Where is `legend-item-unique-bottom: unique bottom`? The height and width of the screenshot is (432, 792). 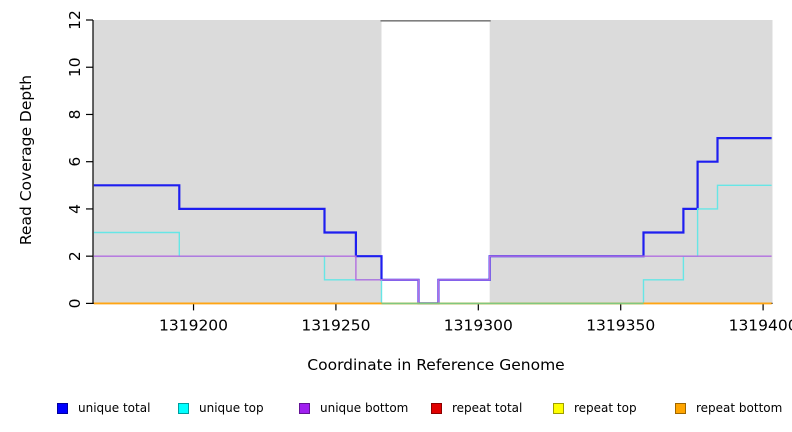 legend-item-unique-bottom: unique bottom is located at coordinates (353, 408).